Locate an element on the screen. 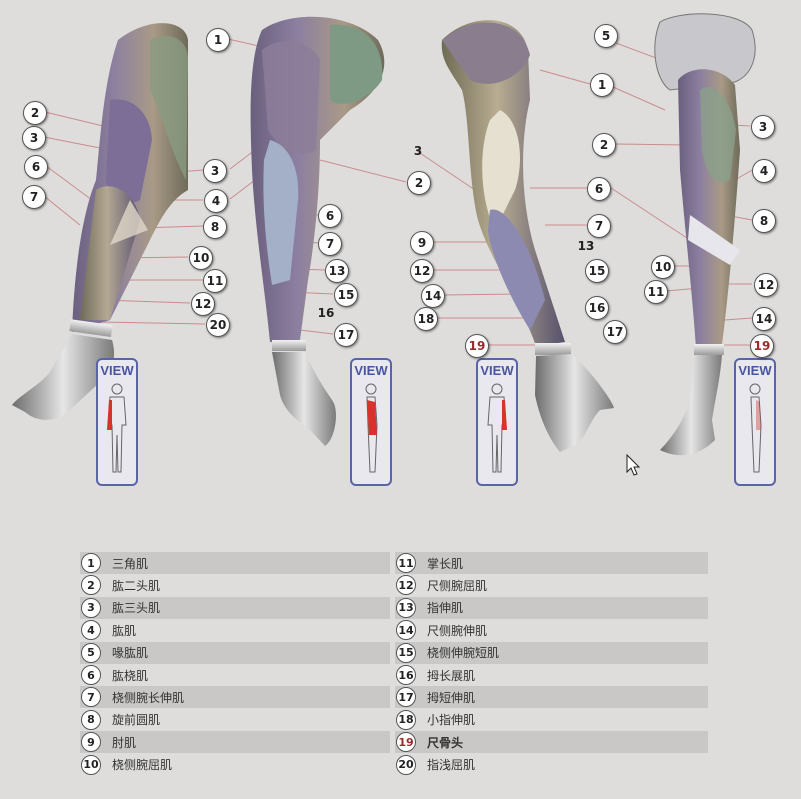 The image size is (801, 799). legend-number: 4 is located at coordinates (91, 630).